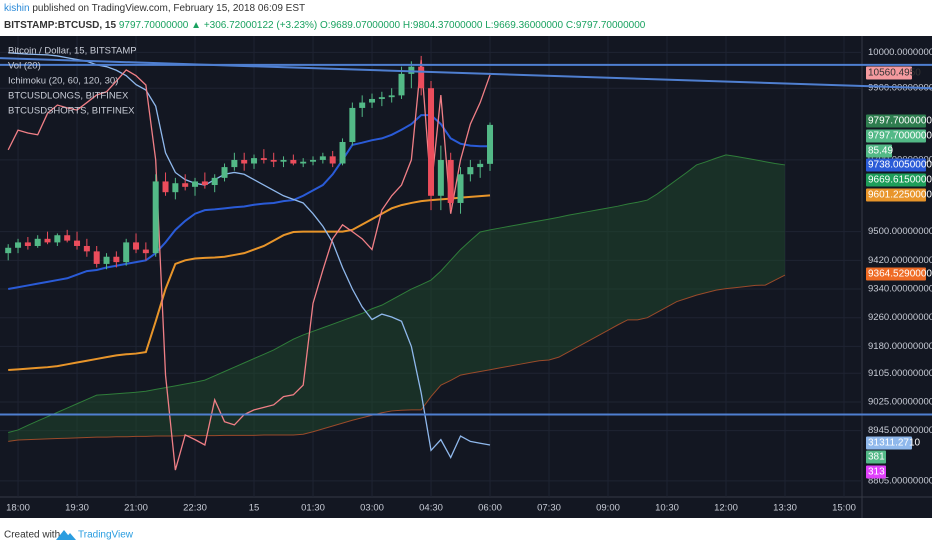 This screenshot has width=932, height=550. What do you see at coordinates (900, 373) in the screenshot?
I see `y-tick-label: 9105.00000000` at bounding box center [900, 373].